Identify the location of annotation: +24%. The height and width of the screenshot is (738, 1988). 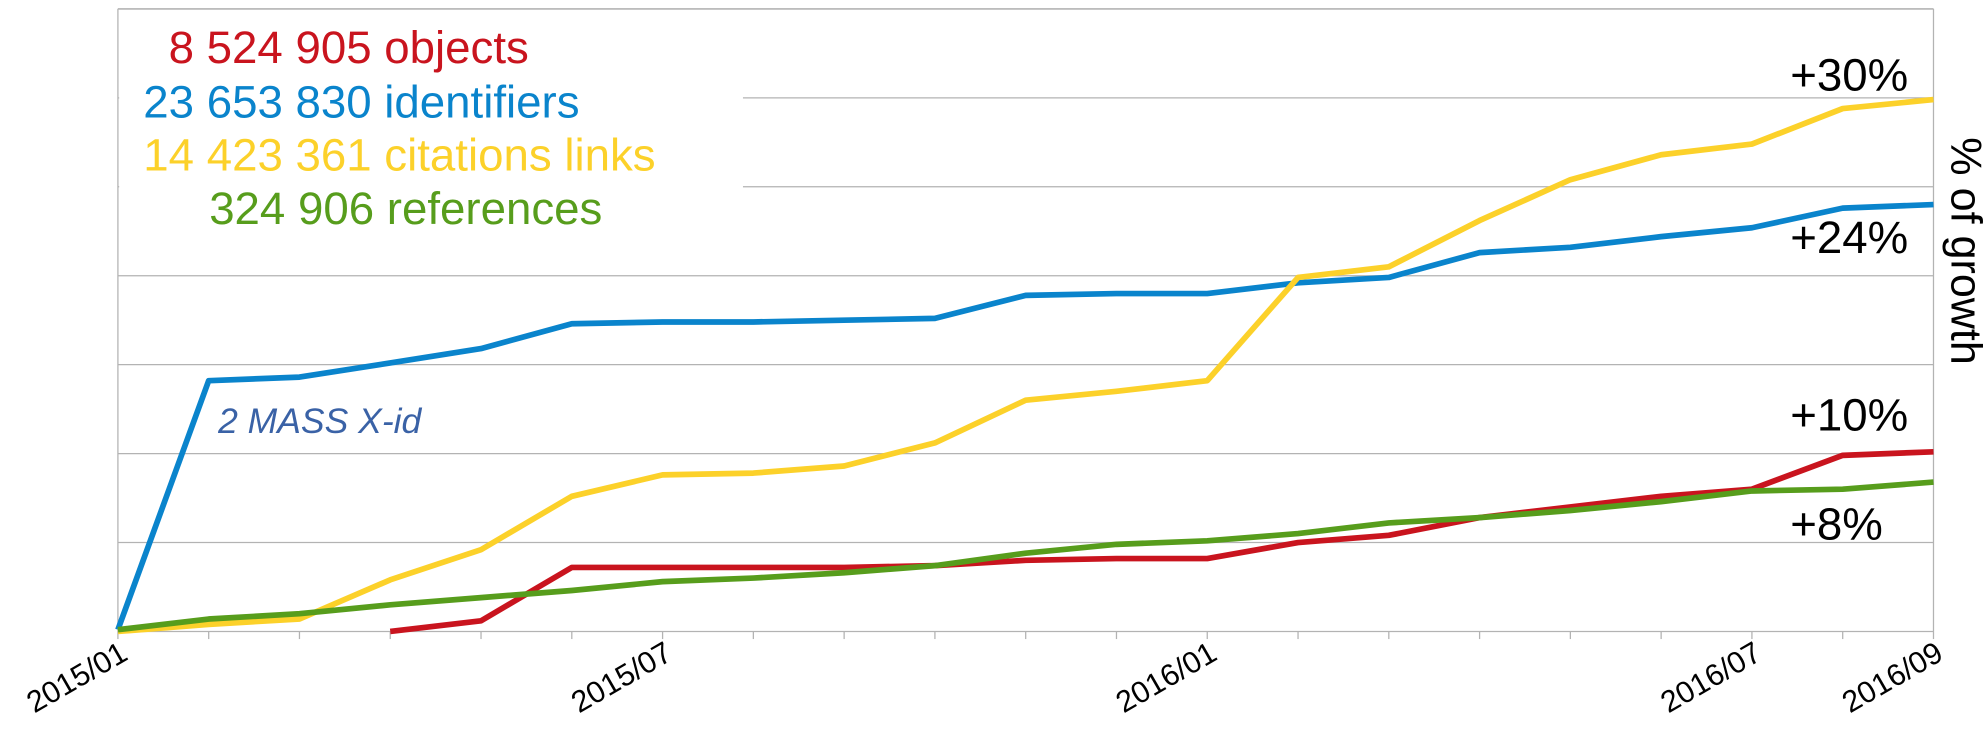
(1849, 237).